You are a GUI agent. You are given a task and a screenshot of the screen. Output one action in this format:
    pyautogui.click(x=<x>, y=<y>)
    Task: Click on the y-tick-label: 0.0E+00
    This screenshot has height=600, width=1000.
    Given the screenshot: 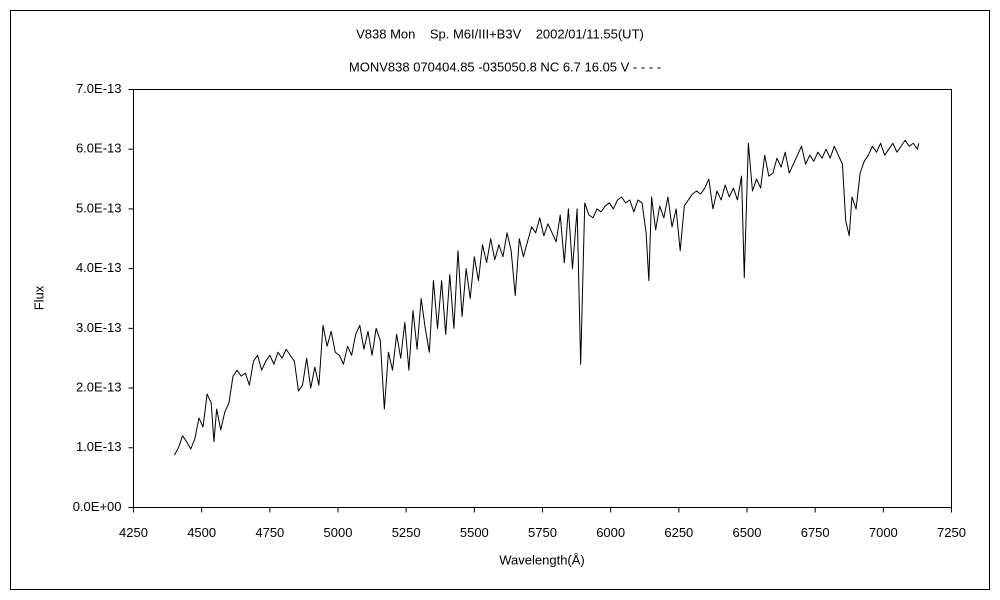 What is the action you would take?
    pyautogui.click(x=97, y=506)
    